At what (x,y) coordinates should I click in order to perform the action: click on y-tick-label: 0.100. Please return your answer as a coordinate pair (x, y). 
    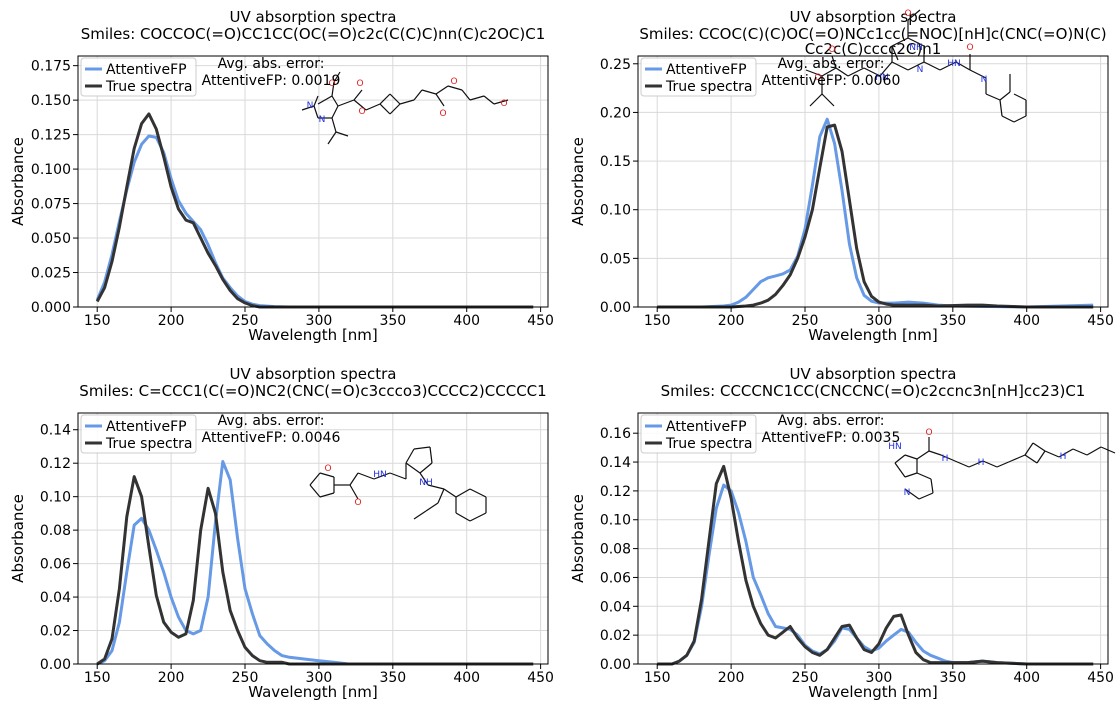
    Looking at the image, I should click on (51, 170).